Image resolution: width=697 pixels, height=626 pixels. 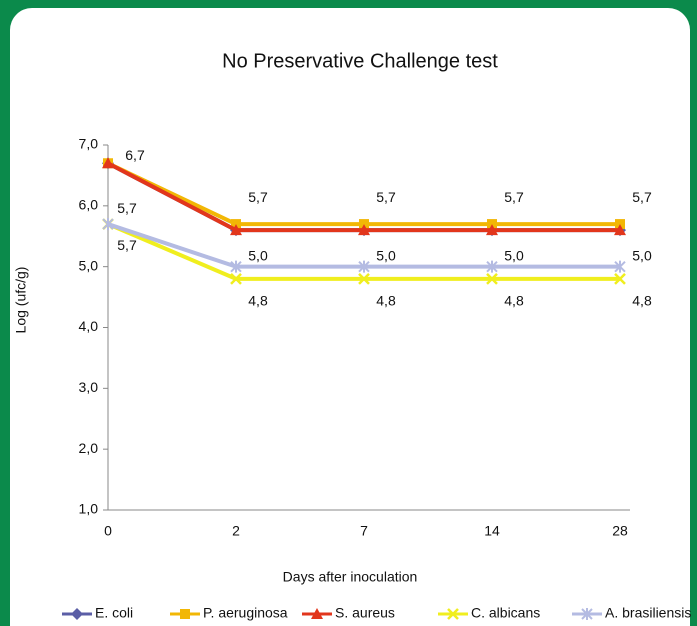 I want to click on x-tick-label: 28, so click(x=620, y=531).